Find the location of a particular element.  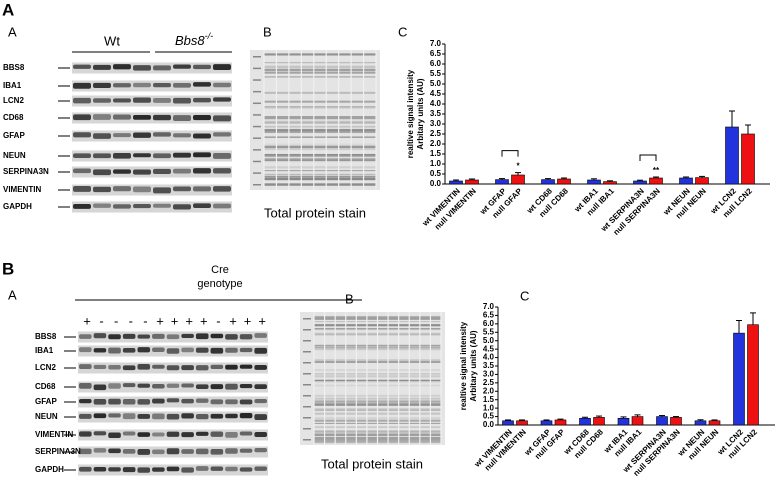

band-label: VIMENTIN is located at coordinates (54, 434).